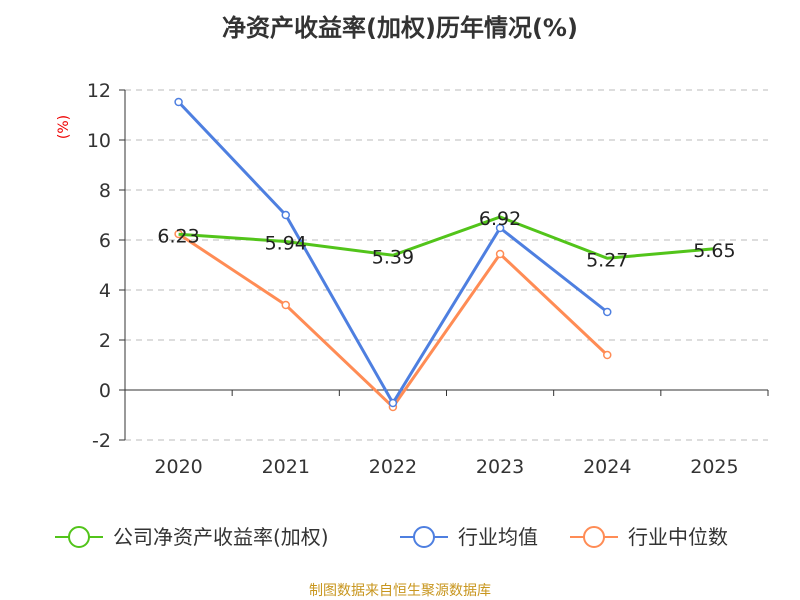  Describe the element at coordinates (678, 537) in the screenshot. I see `legend-label: 行业中位数` at that location.